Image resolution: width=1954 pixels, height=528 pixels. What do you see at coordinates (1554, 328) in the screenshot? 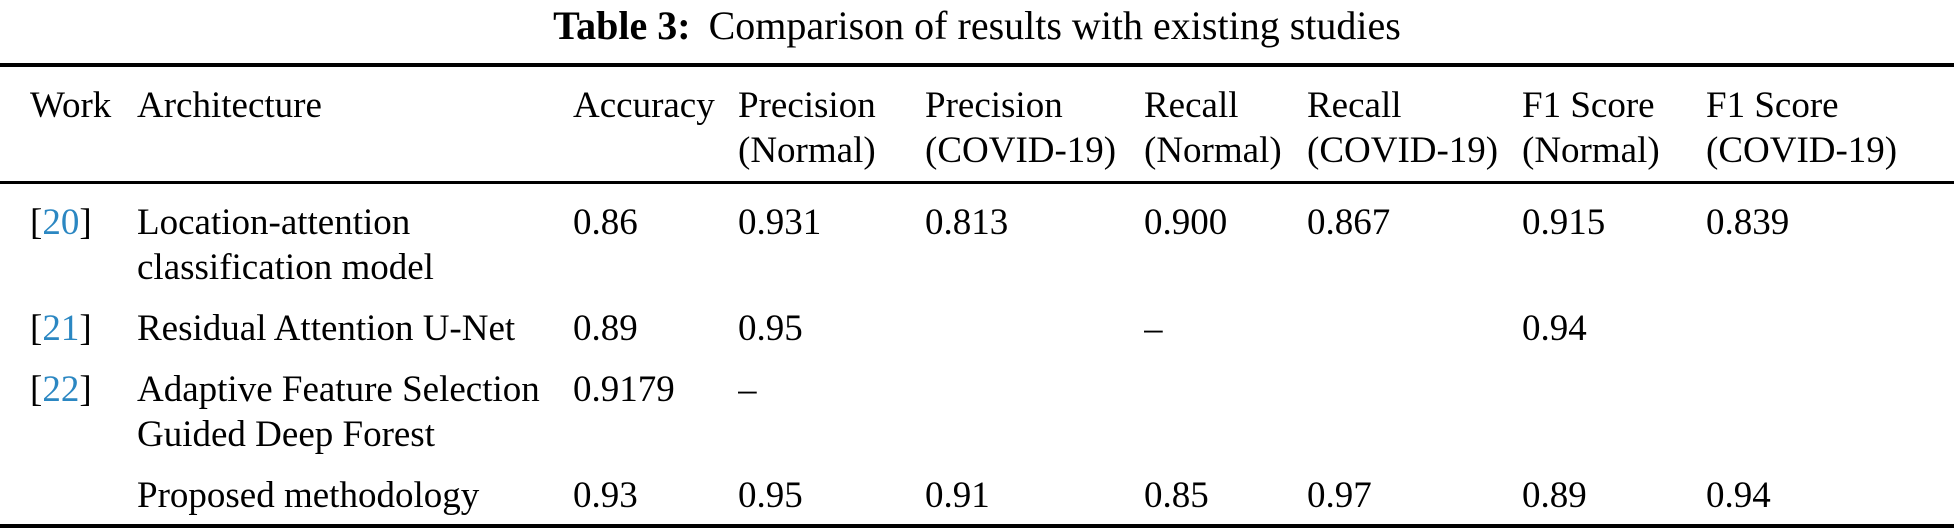
I see `cell-f1-normal: 0.94` at bounding box center [1554, 328].